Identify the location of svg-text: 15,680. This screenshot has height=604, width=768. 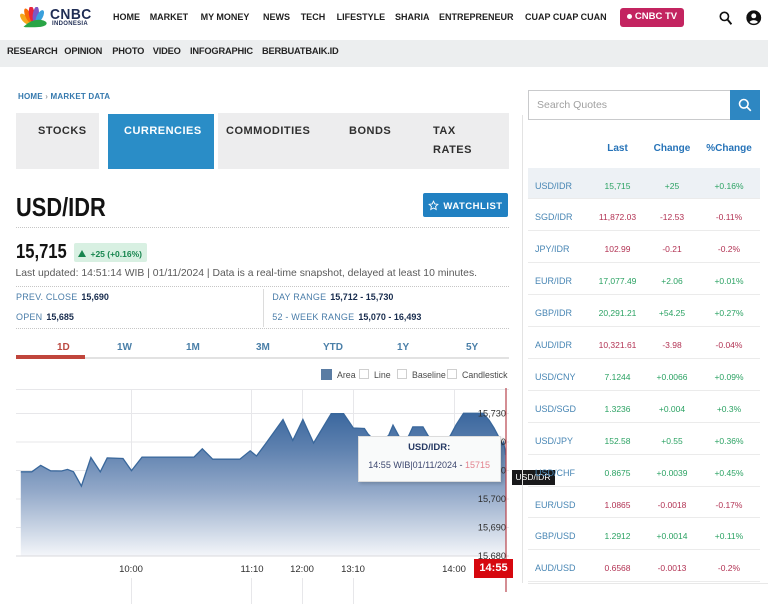
(492, 556).